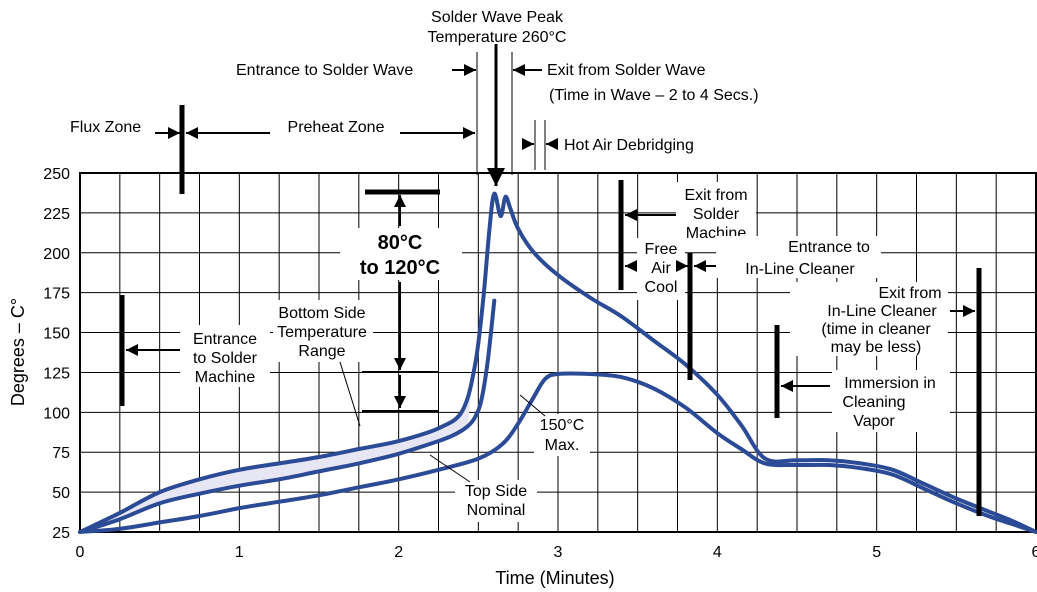 This screenshot has height=592, width=1037. Describe the element at coordinates (496, 510) in the screenshot. I see `top-nominal-line2: Nominal` at that location.